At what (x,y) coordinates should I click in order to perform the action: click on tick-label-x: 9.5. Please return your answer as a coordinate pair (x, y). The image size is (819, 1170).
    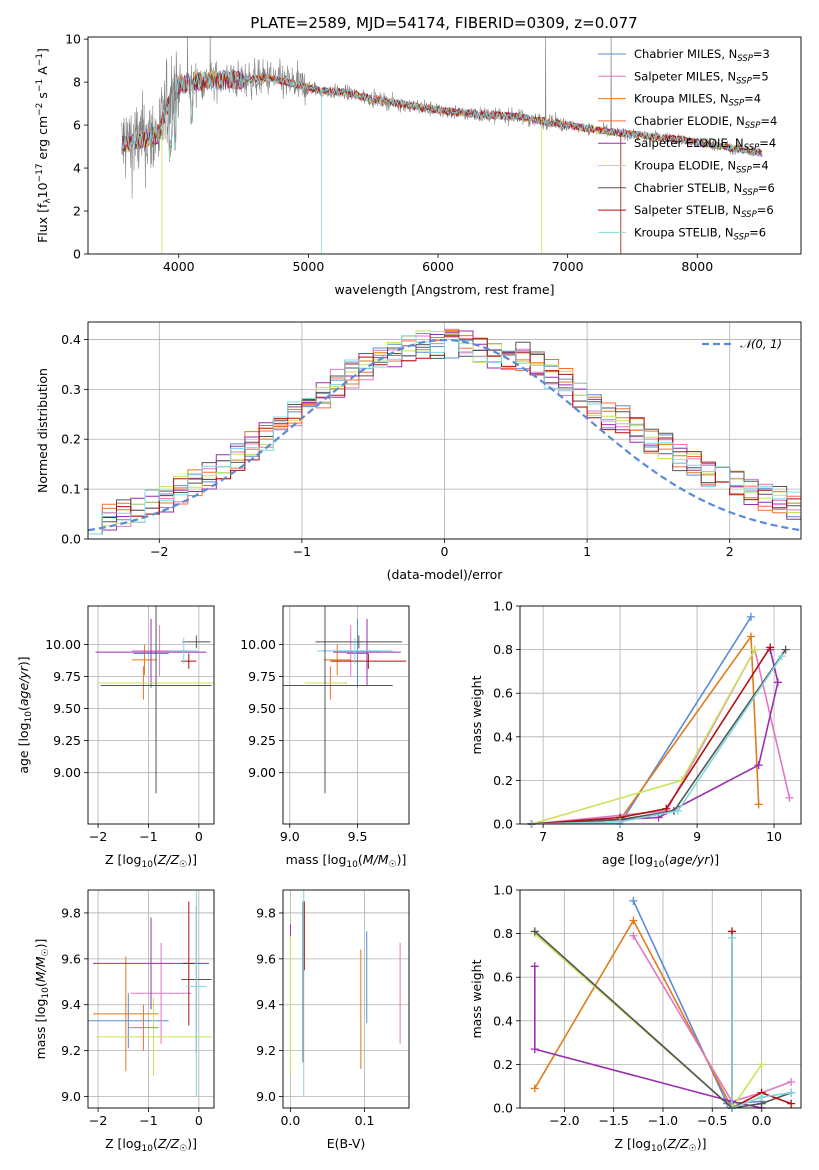
    Looking at the image, I should click on (358, 836).